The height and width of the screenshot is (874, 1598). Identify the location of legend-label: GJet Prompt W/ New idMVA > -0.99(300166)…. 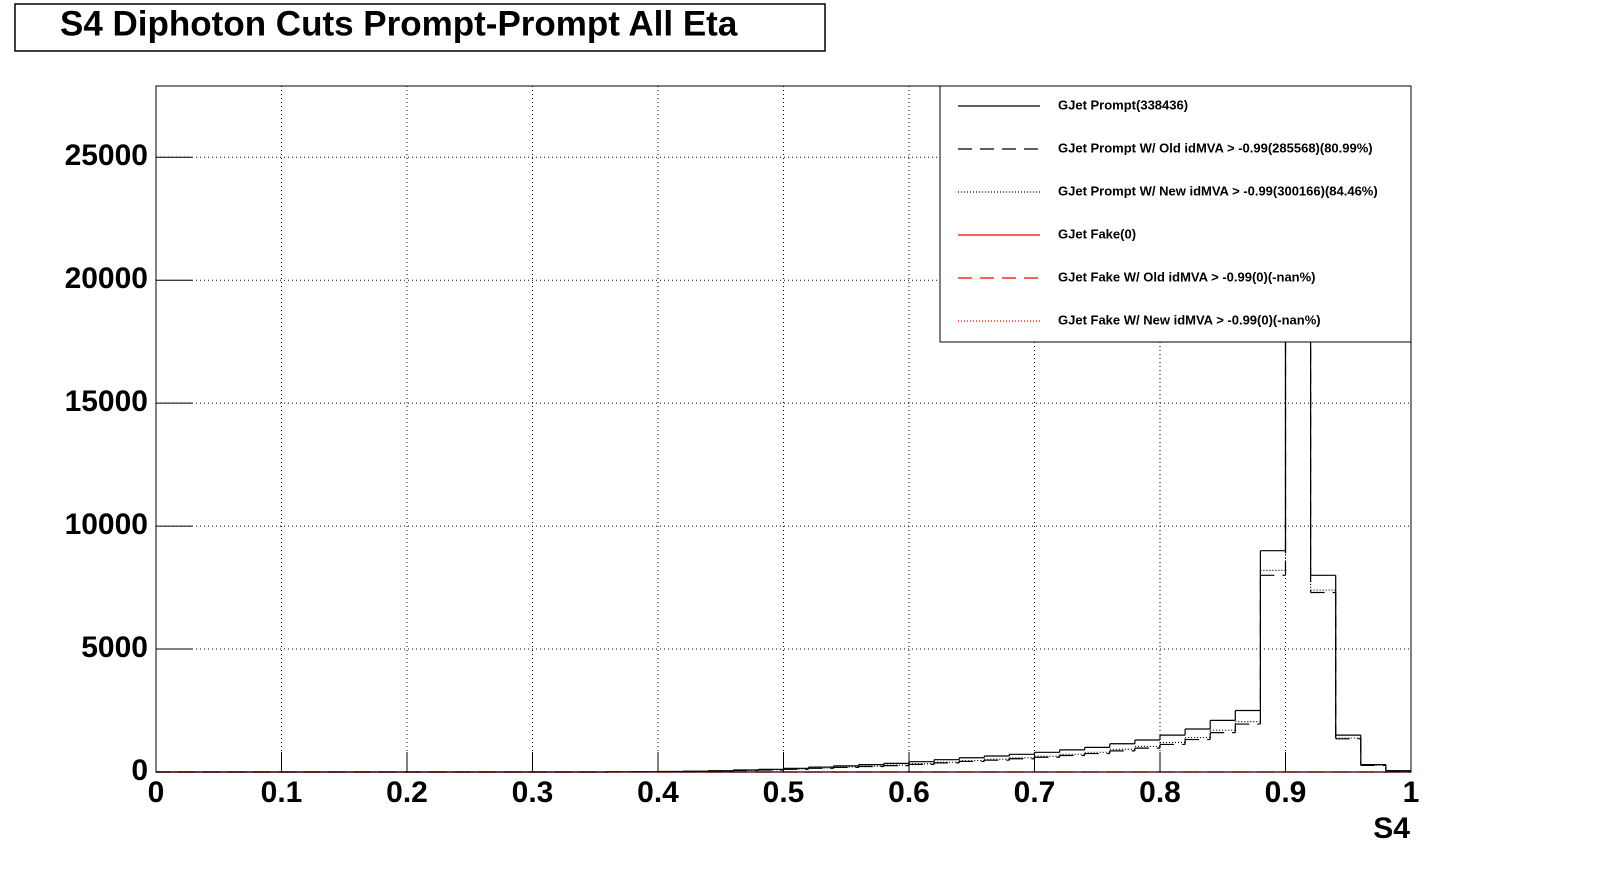
(1218, 190).